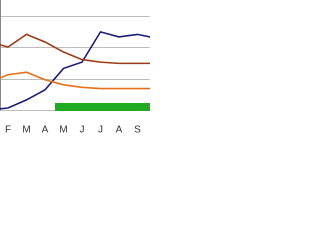  What do you see at coordinates (8, 130) in the screenshot?
I see `x-tick-label: F` at bounding box center [8, 130].